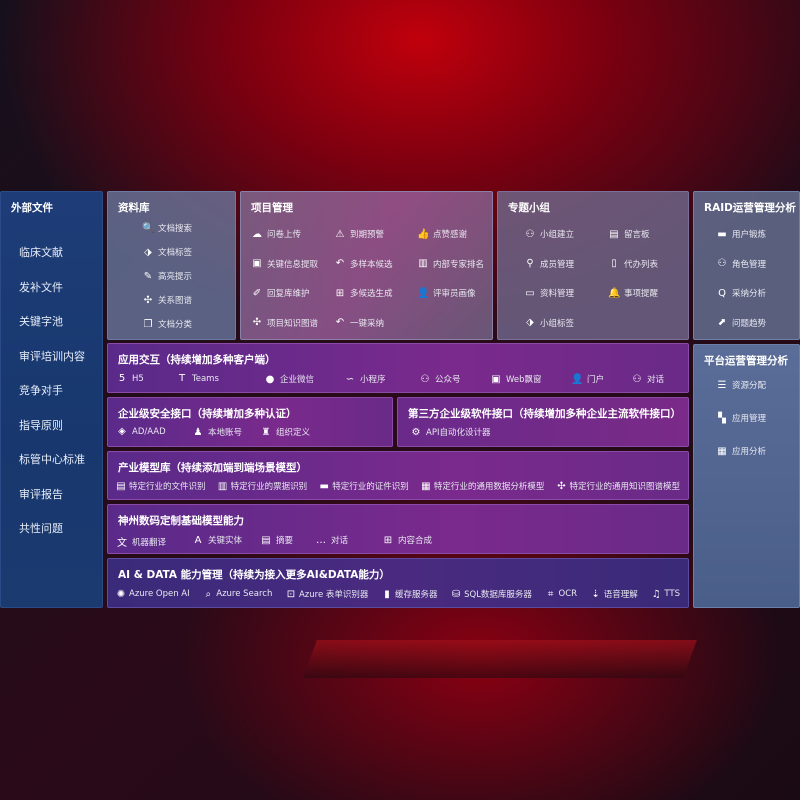 The width and height of the screenshot is (800, 800). What do you see at coordinates (423, 263) in the screenshot?
I see `ranking-icon: ▥` at bounding box center [423, 263].